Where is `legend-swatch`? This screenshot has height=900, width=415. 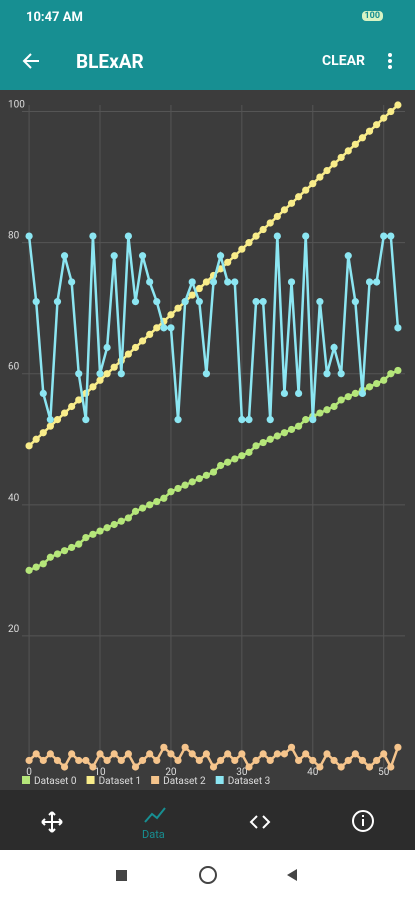 legend-swatch is located at coordinates (219, 780).